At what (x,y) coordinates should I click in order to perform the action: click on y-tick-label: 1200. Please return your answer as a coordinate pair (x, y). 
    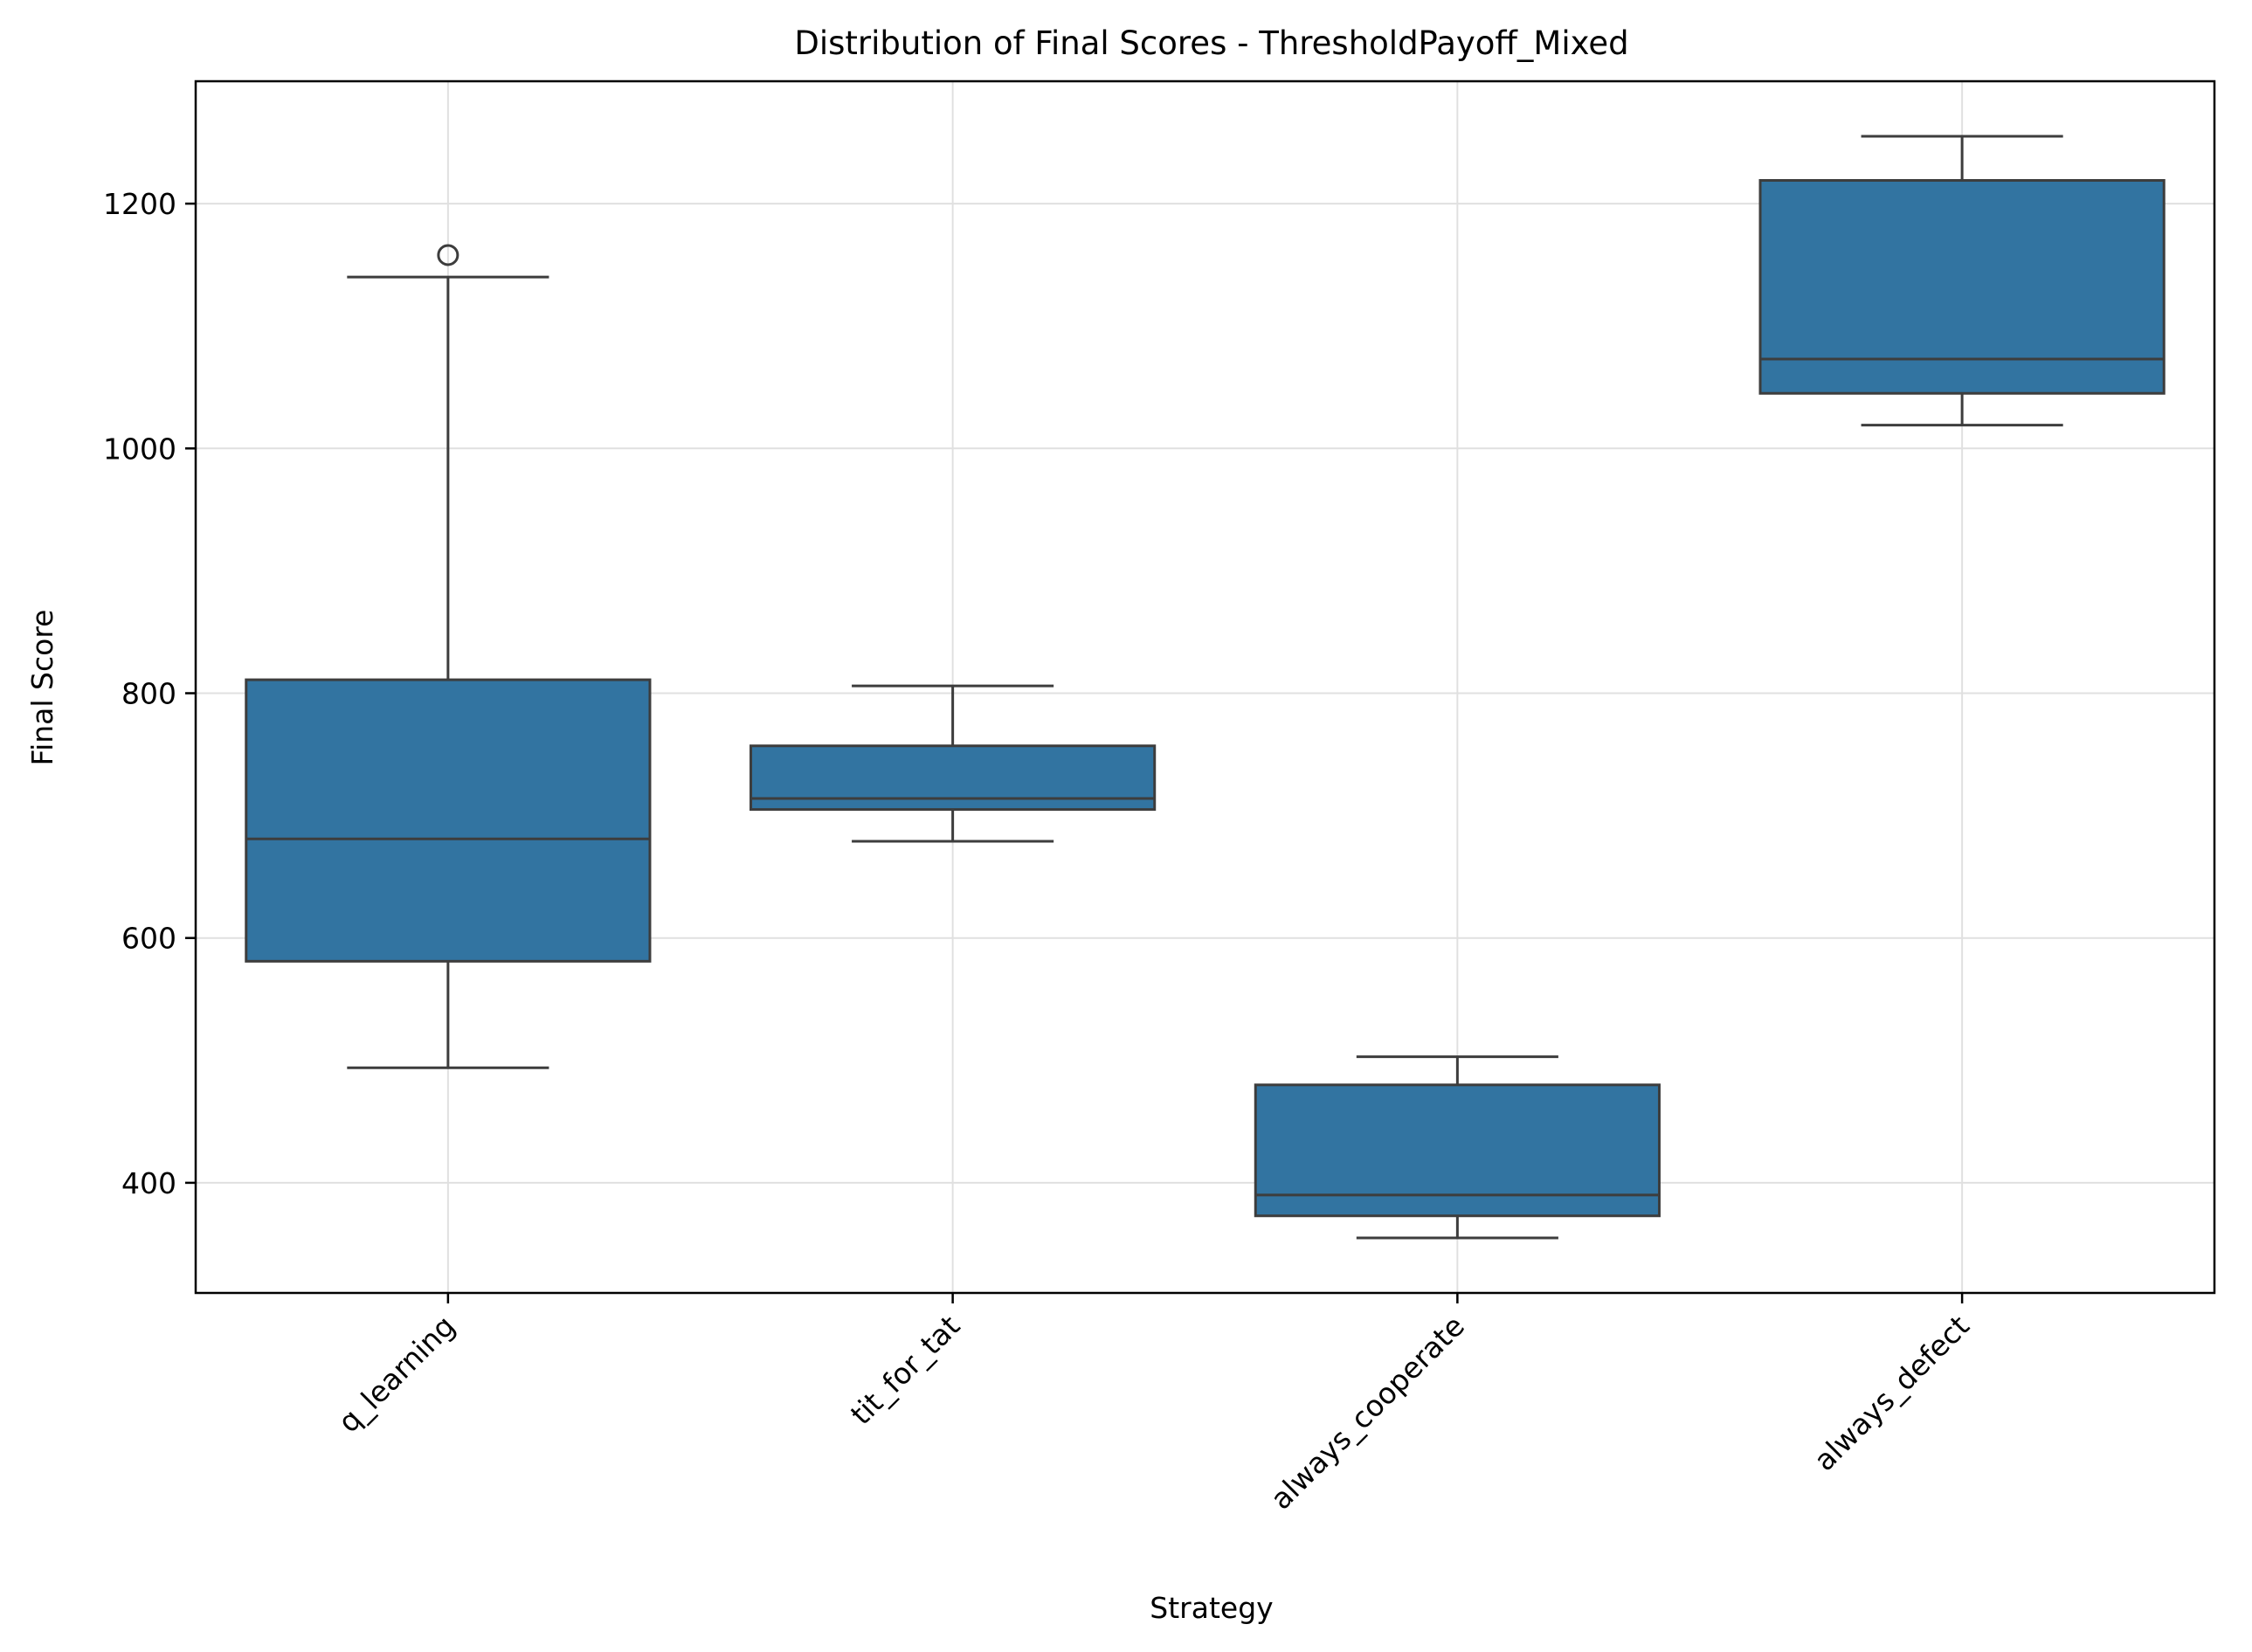
    Looking at the image, I should click on (139, 204).